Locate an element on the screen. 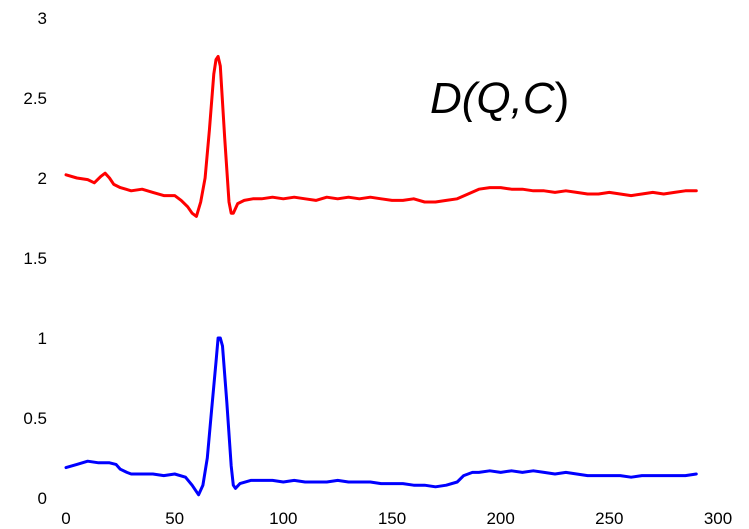 Image resolution: width=749 pixels, height=529 pixels. x-tick-label: 0 is located at coordinates (65, 518).